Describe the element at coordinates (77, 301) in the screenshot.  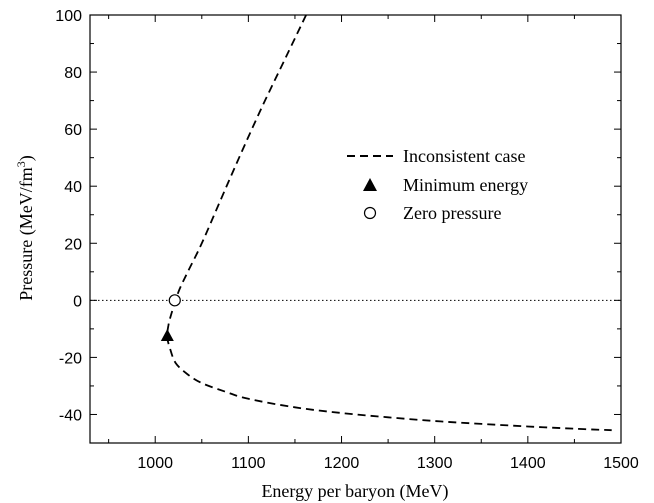
I see `y-tick-label: 0` at that location.